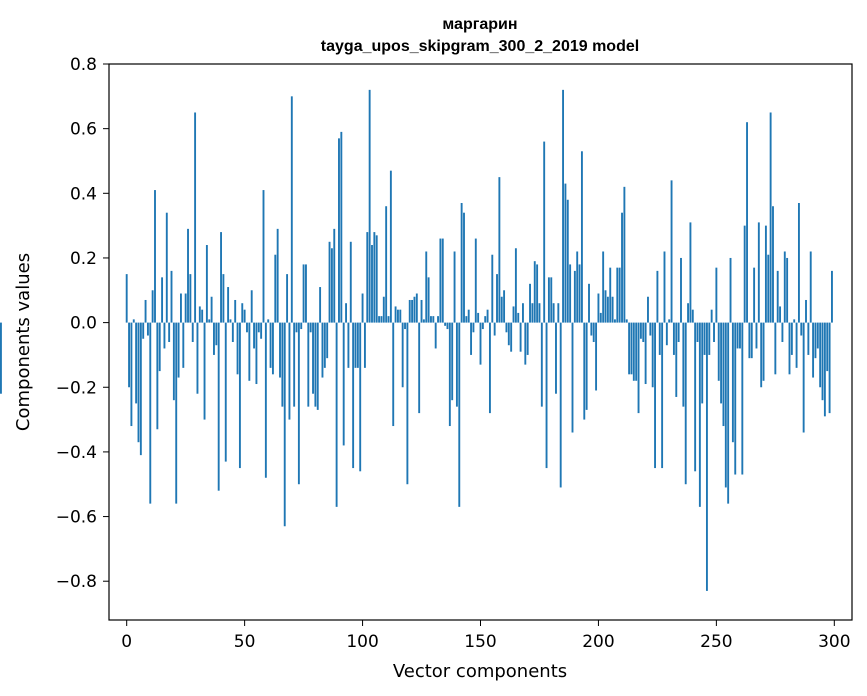 This screenshot has width=867, height=696. Describe the element at coordinates (480, 46) in the screenshot. I see `chart-subtitle-text: tayga_upos_skipgram_300_2_2019 model` at that location.